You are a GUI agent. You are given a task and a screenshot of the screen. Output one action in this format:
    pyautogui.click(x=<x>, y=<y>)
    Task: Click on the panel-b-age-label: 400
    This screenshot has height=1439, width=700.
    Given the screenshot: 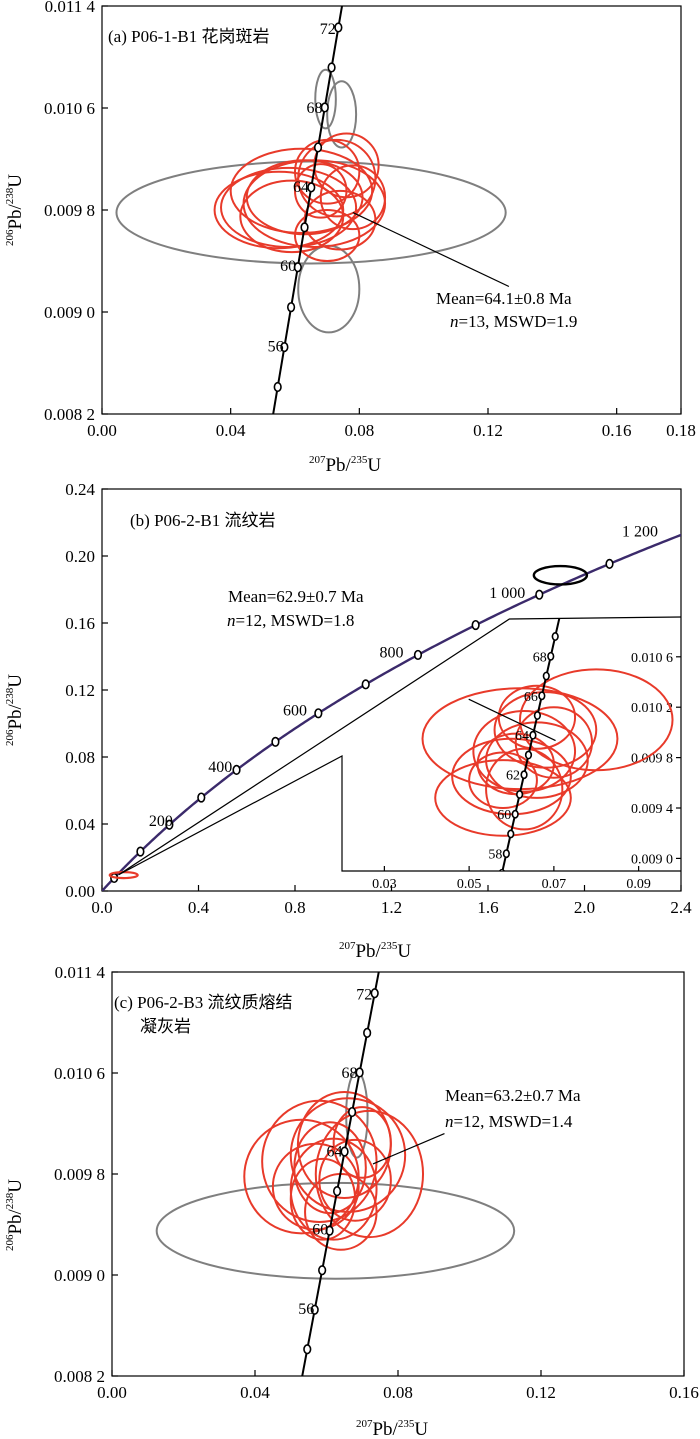 What is the action you would take?
    pyautogui.click(x=220, y=767)
    